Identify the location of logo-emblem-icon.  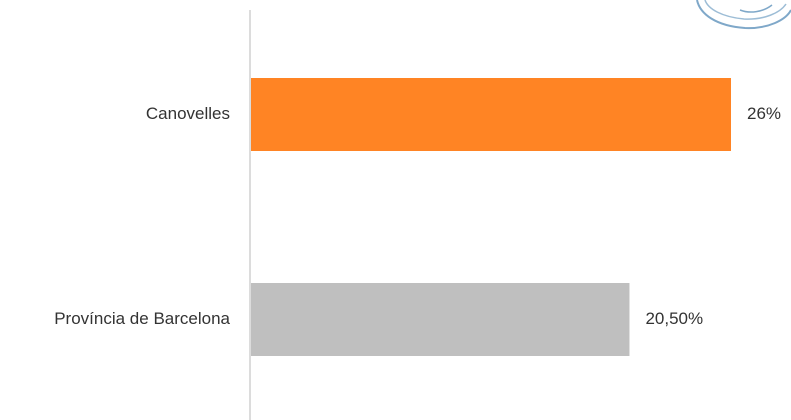
(743, 15).